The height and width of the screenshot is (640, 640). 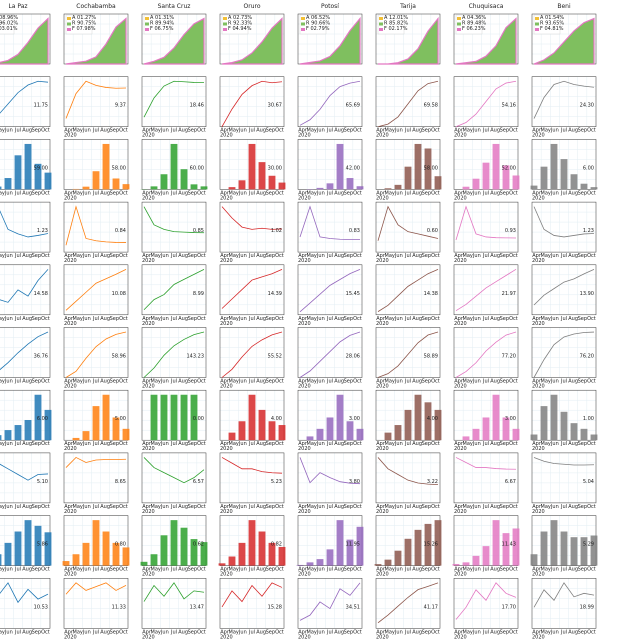 I want to click on end-label: 5.10, so click(x=42, y=482).